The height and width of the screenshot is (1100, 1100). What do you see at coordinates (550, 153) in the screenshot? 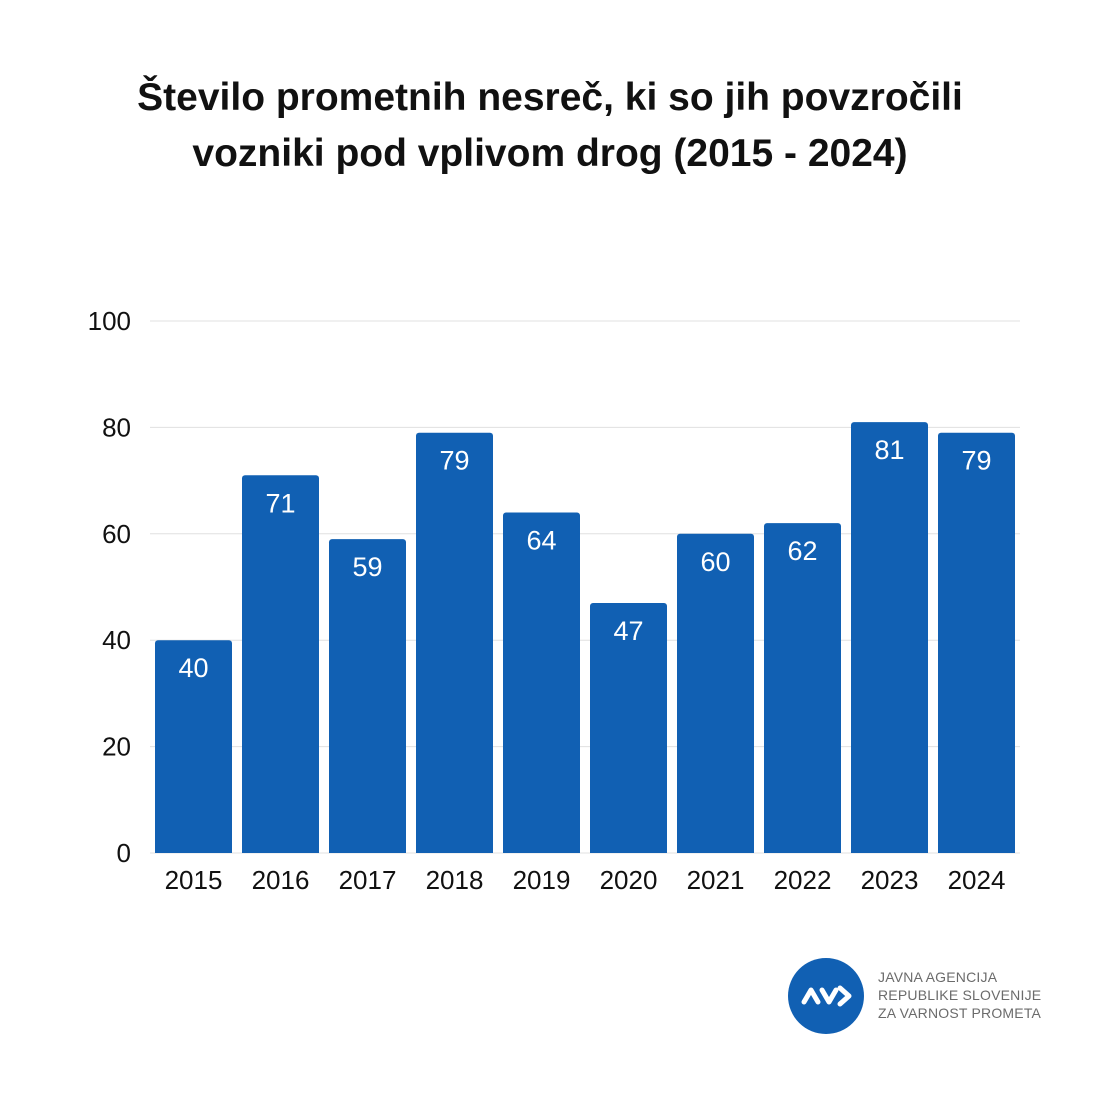
I see `chart-title-line-2: vozniki pod vplivom drog (2015 - 2024)` at bounding box center [550, 153].